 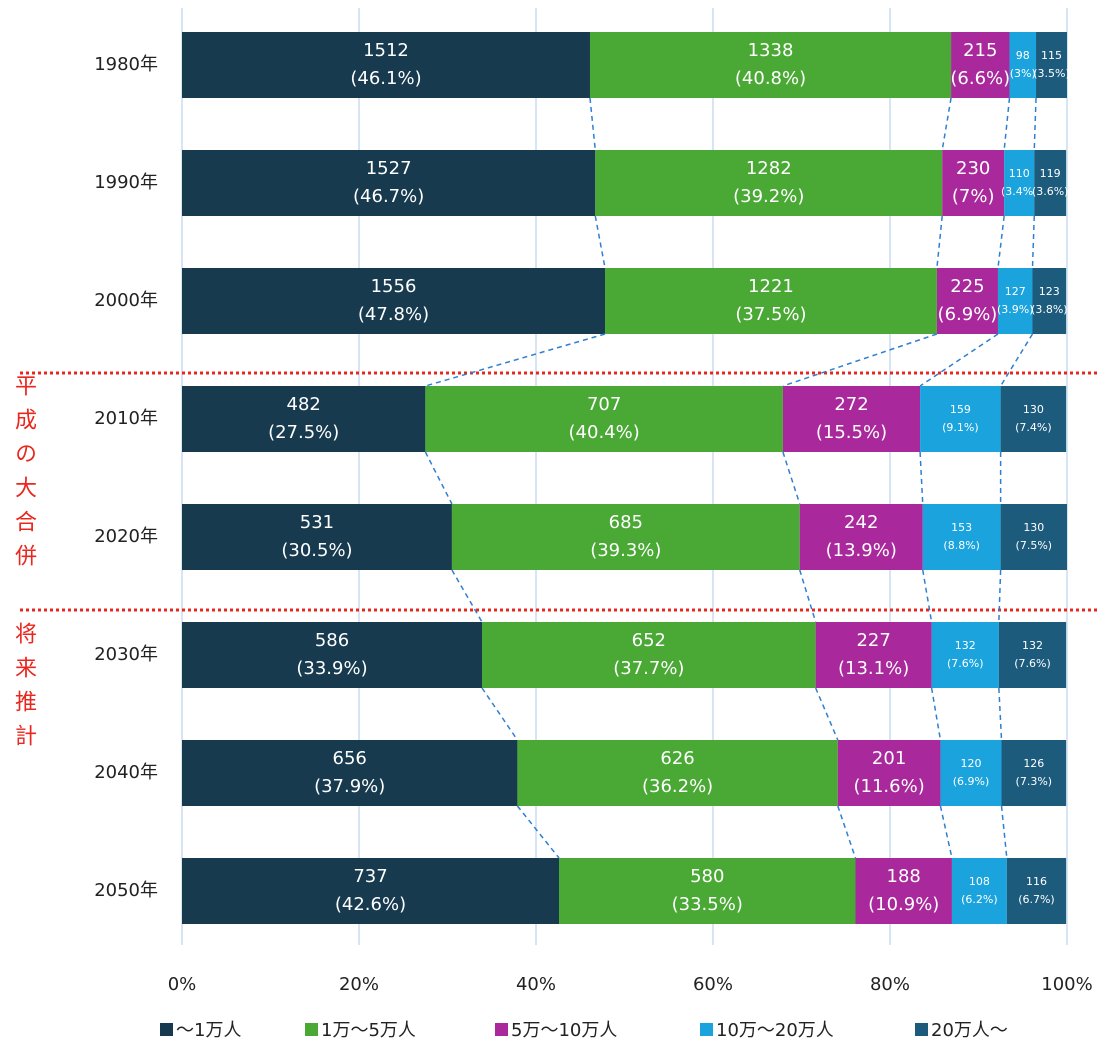 I want to click on data-label: (3.9%), so click(x=1015, y=309).